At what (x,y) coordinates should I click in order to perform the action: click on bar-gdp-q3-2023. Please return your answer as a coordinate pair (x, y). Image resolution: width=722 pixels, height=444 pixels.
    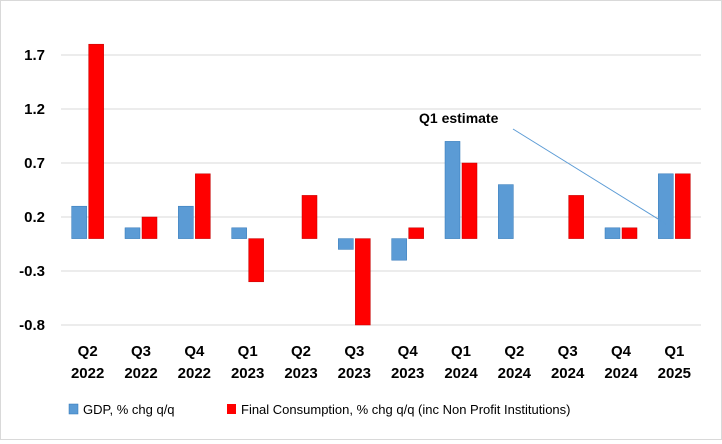
    Looking at the image, I should click on (346, 244).